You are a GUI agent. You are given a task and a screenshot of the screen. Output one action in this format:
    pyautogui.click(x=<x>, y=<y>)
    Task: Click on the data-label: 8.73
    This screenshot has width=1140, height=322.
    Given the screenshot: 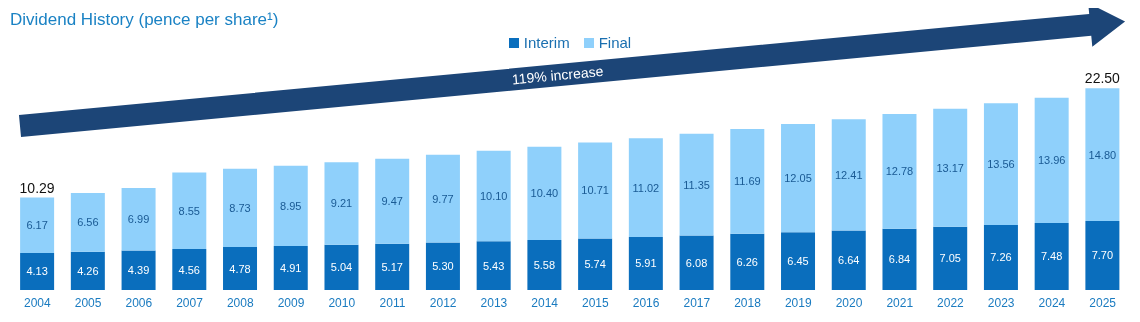 What is the action you would take?
    pyautogui.click(x=240, y=207)
    